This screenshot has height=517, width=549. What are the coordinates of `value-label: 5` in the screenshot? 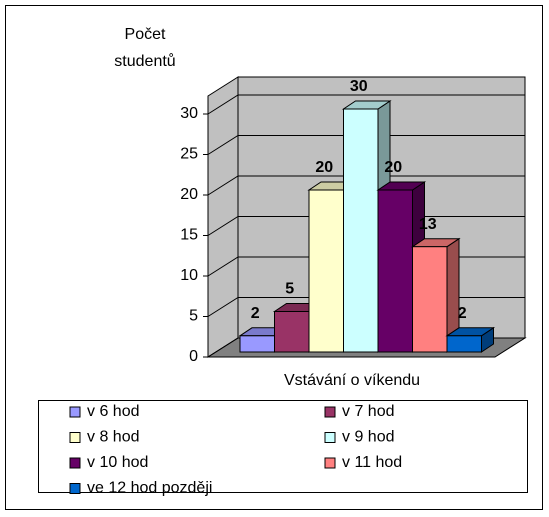 It's located at (289, 289).